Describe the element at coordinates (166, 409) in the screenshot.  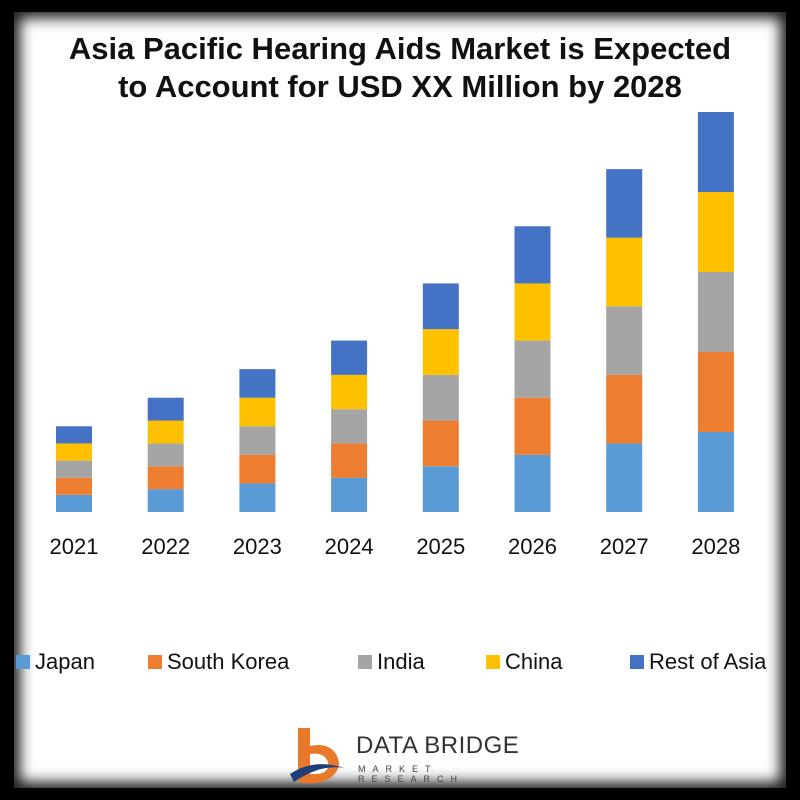
I see `bar-2022-rest-of-asia` at that location.